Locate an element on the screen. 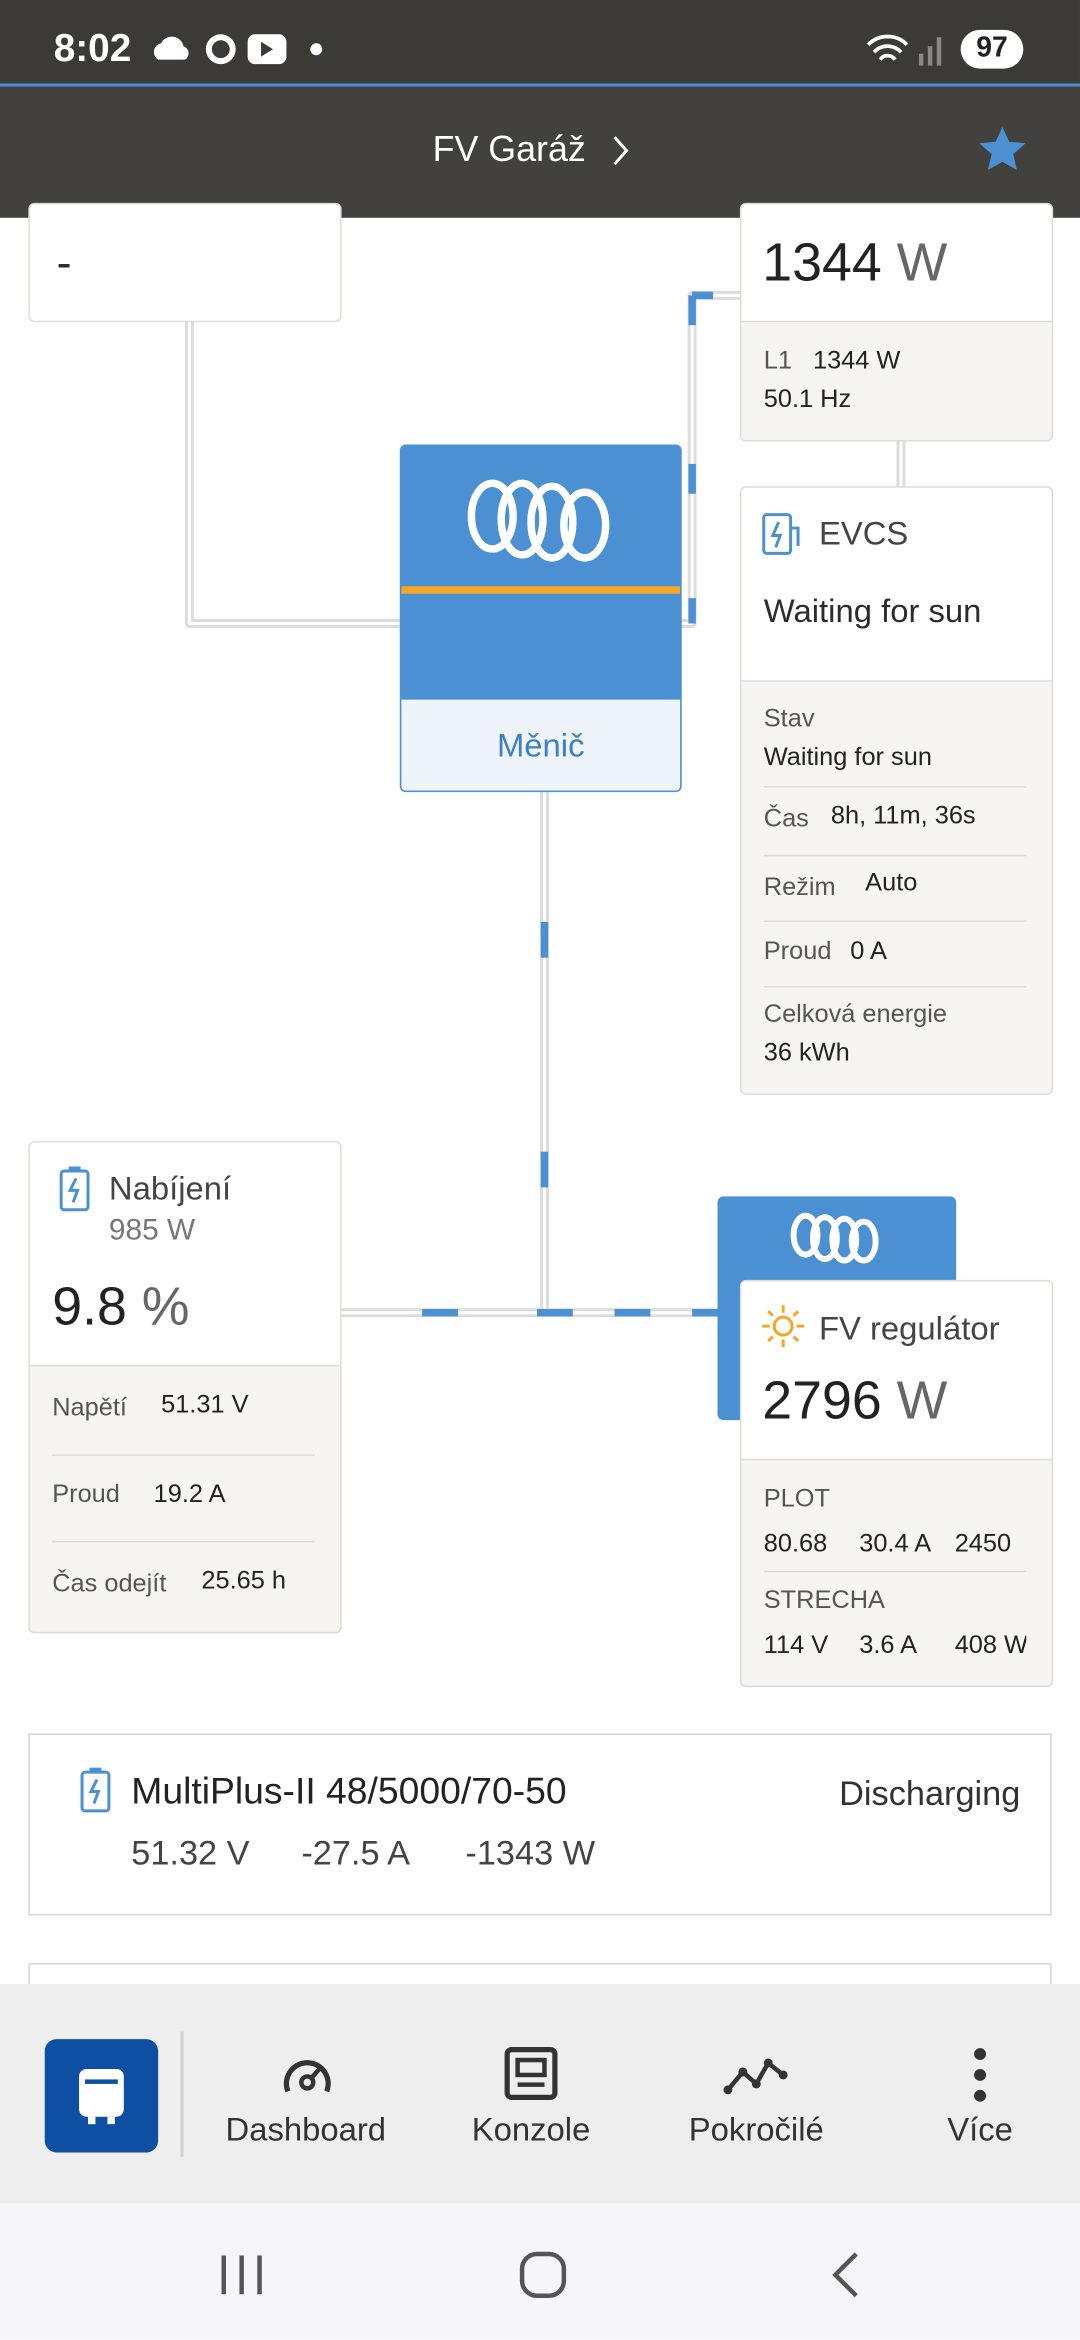 The height and width of the screenshot is (2340, 1080). home-button is located at coordinates (543, 2274).